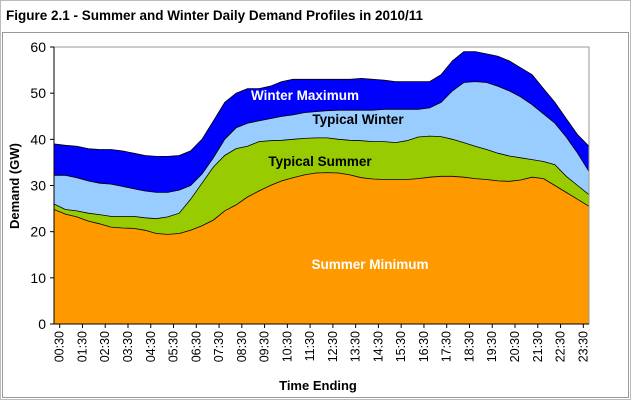 Image resolution: width=631 pixels, height=405 pixels. Describe the element at coordinates (60, 346) in the screenshot. I see `x-tick-label: 00:30` at that location.